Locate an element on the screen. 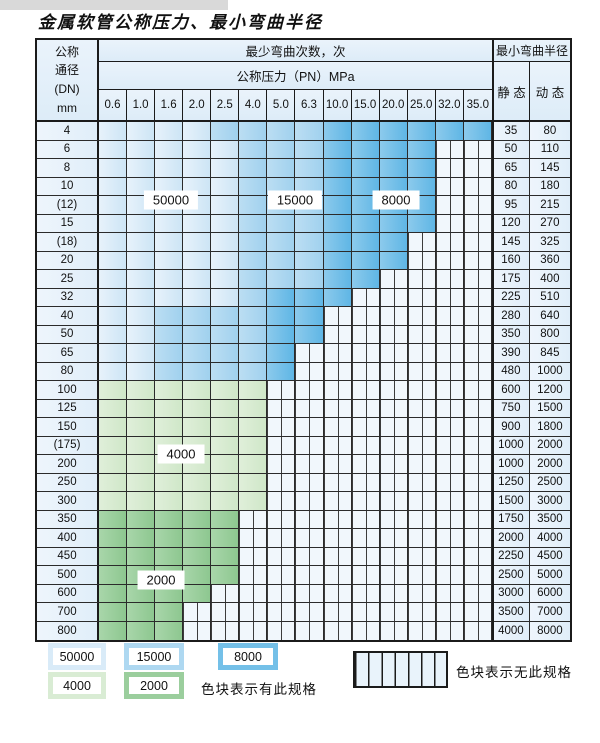 This screenshot has width=600, height=743. dynamic-radius-cell: 360 is located at coordinates (549, 260).